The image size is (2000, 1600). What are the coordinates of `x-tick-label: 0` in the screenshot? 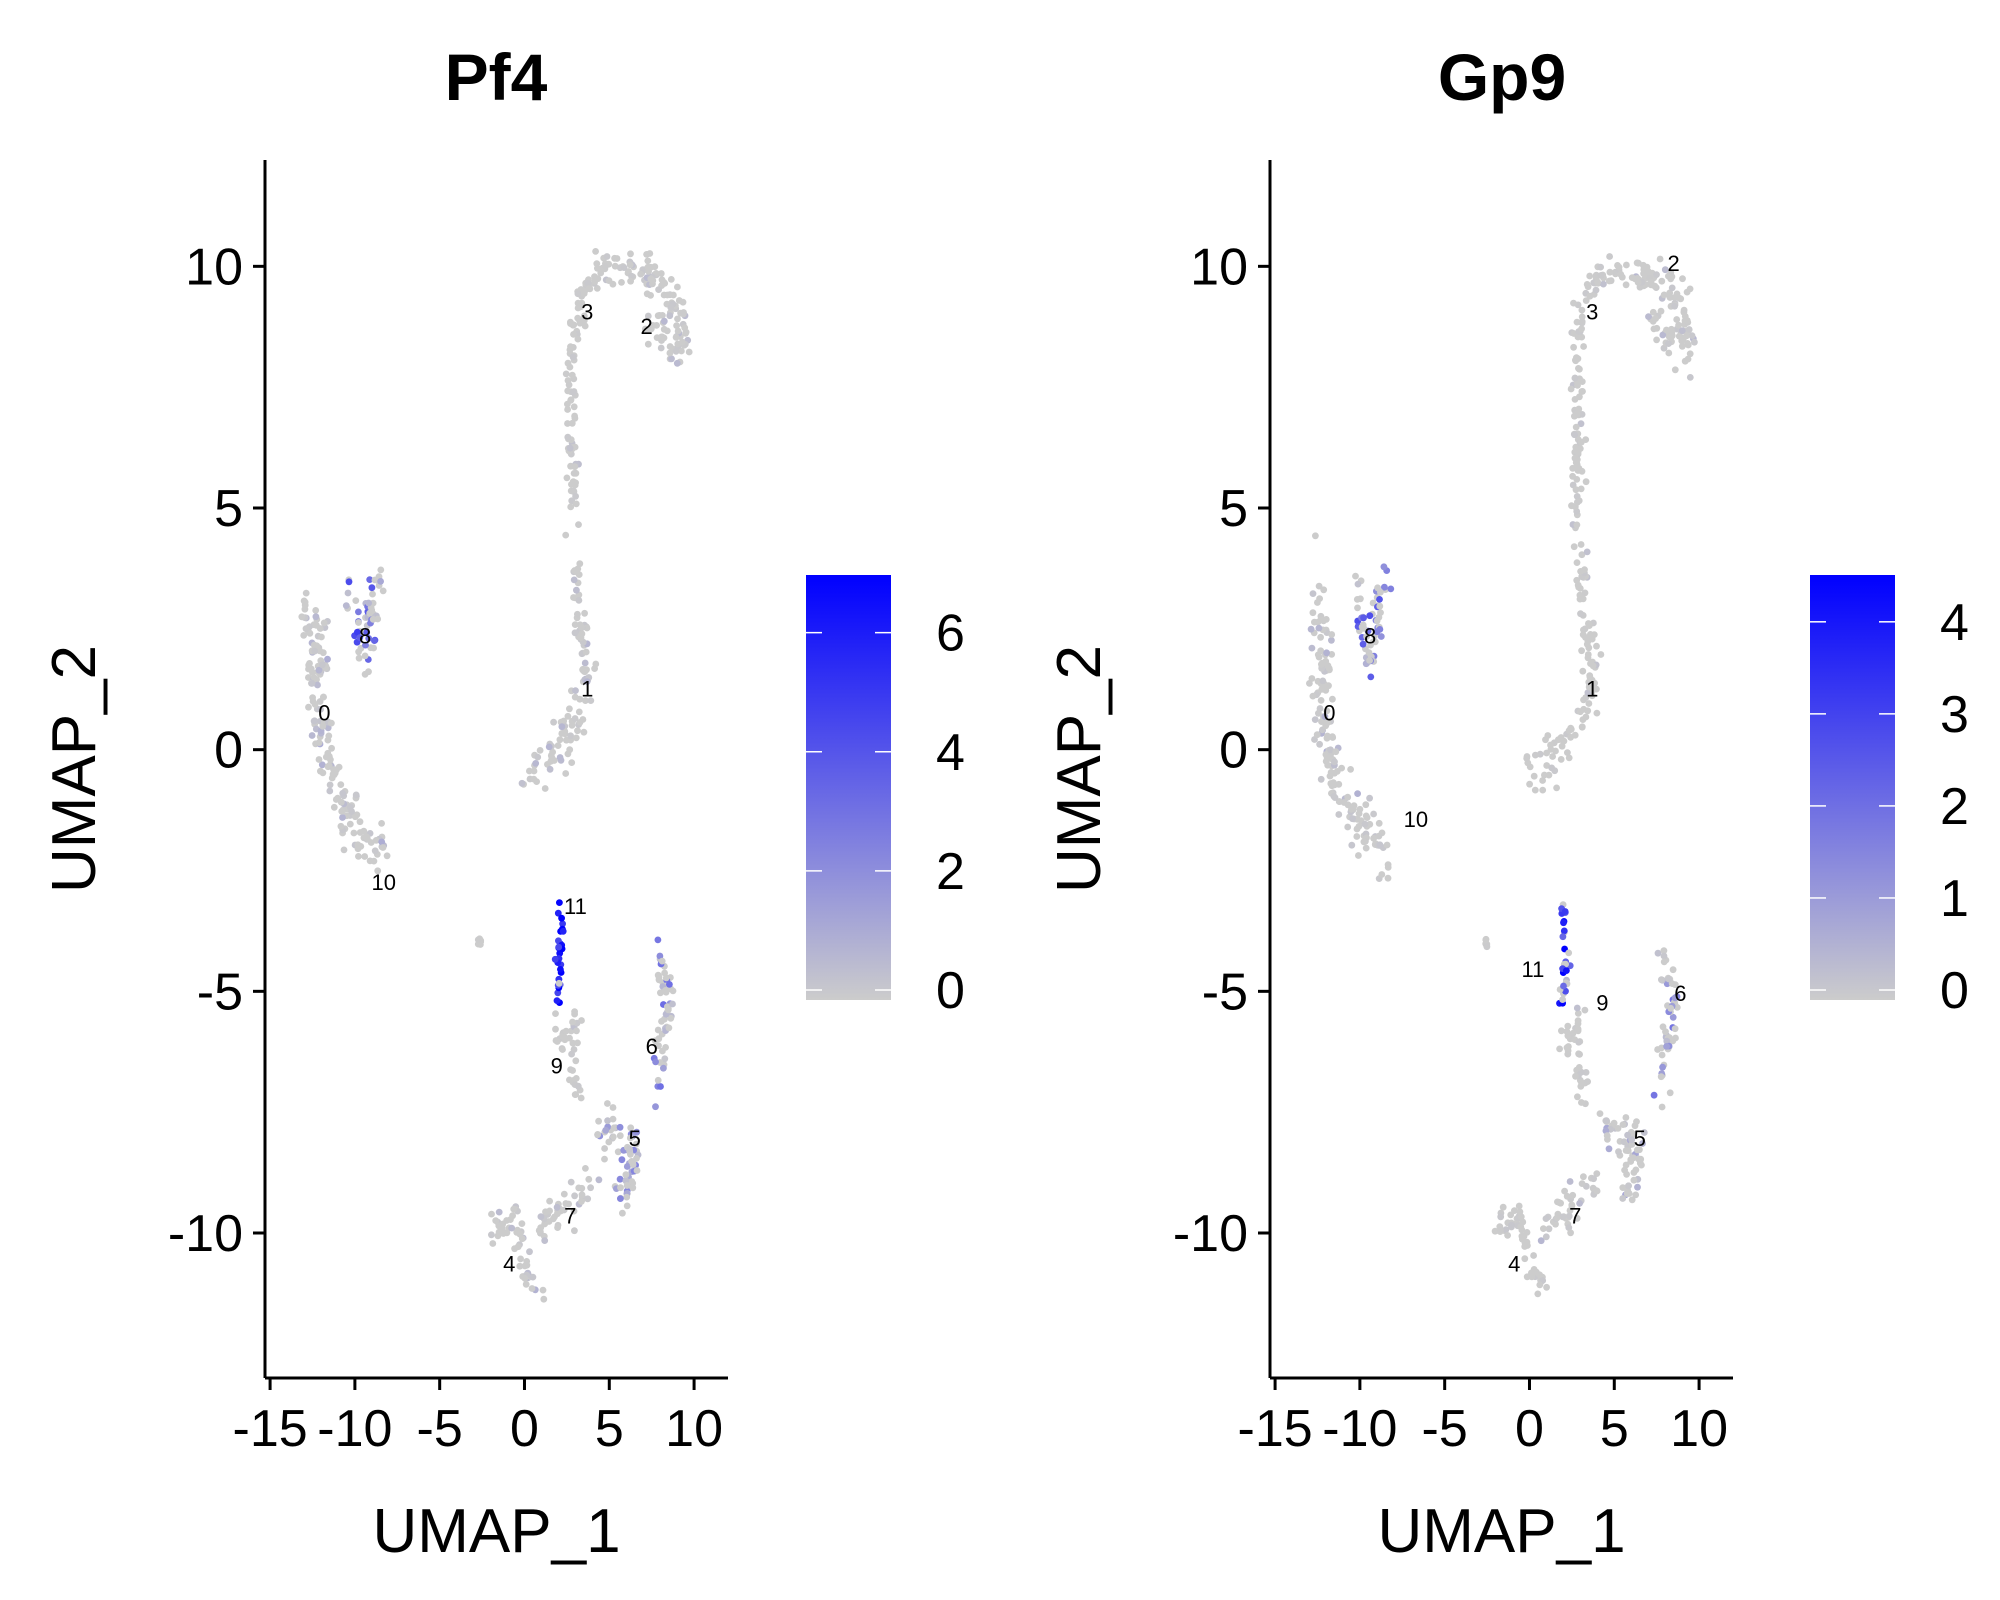 It's located at (524, 1429).